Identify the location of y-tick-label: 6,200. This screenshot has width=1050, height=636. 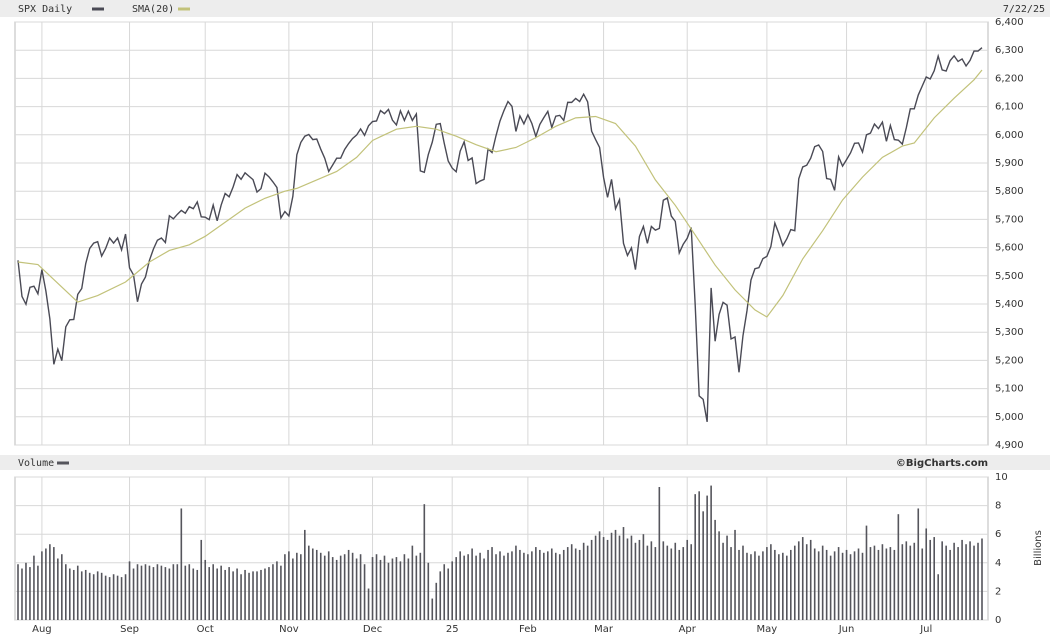
(1009, 78).